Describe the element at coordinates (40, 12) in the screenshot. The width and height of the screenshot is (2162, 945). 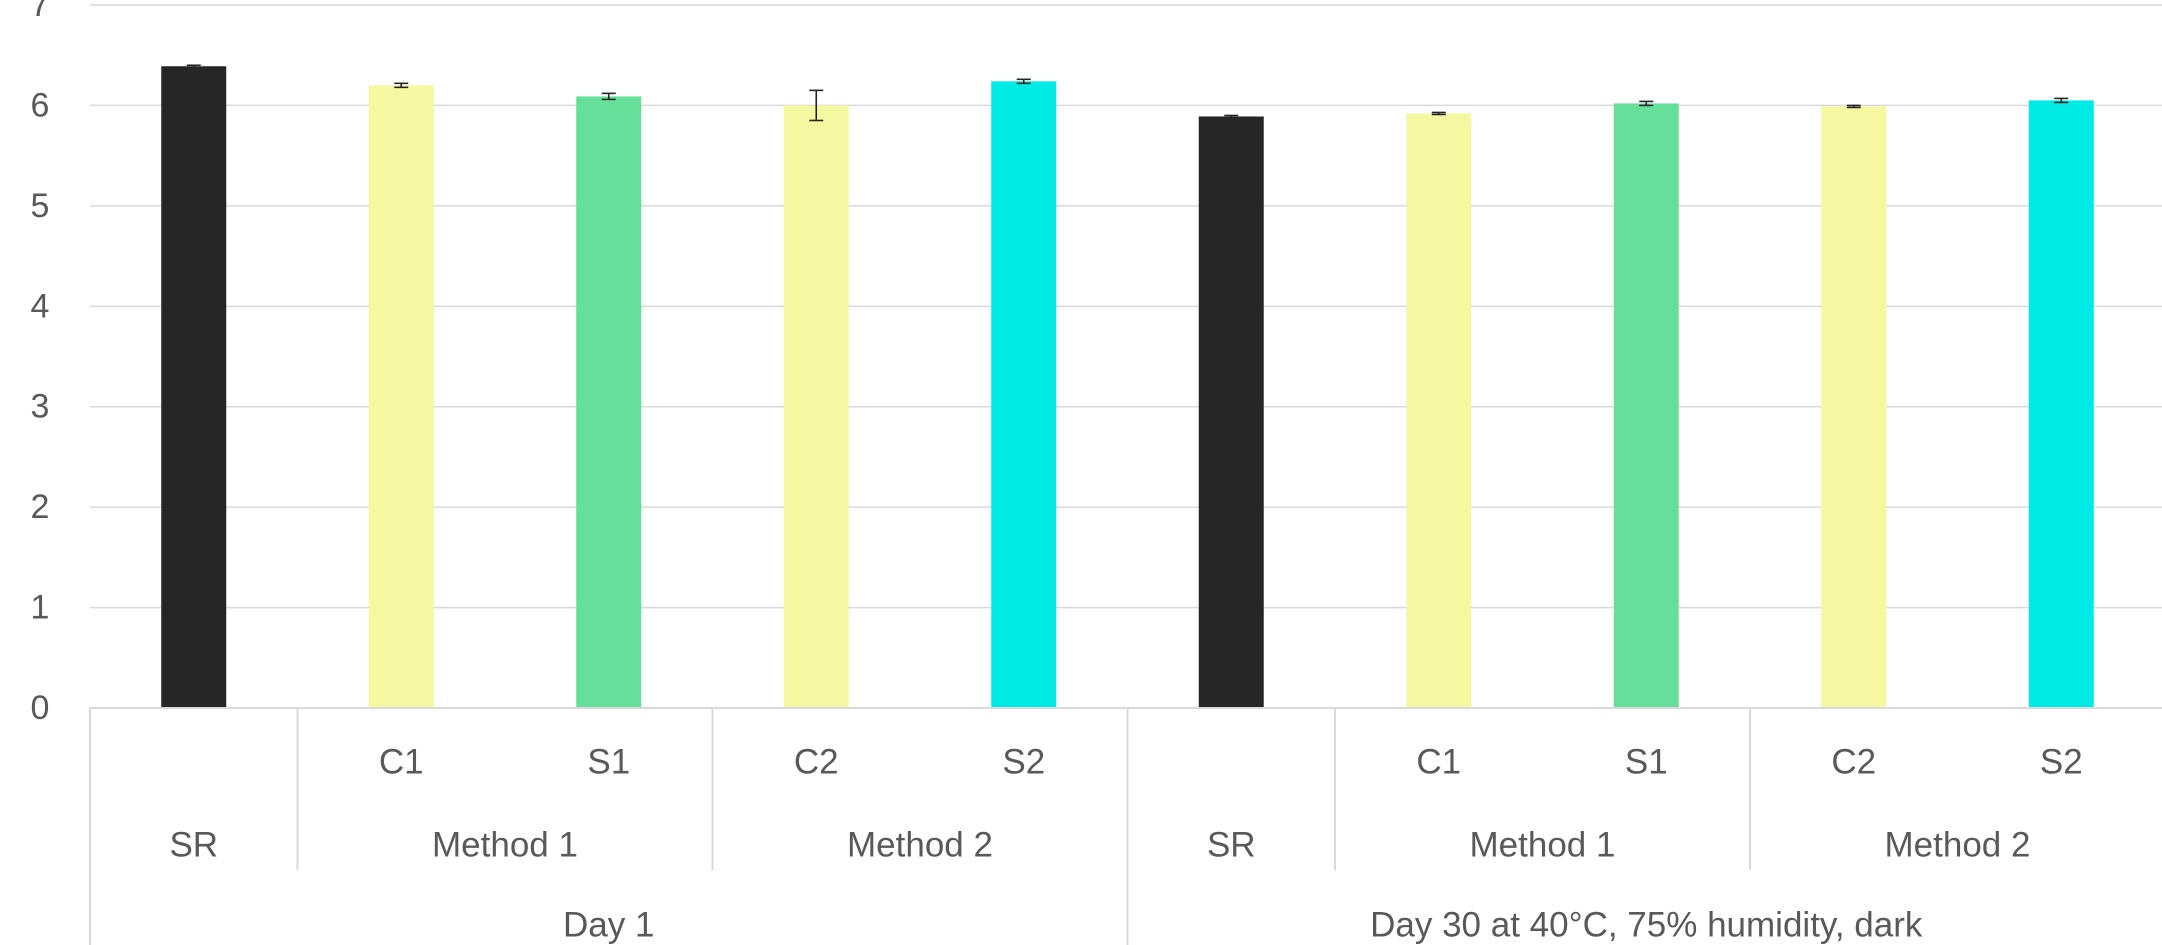
I see `y-tick-label: 7` at that location.